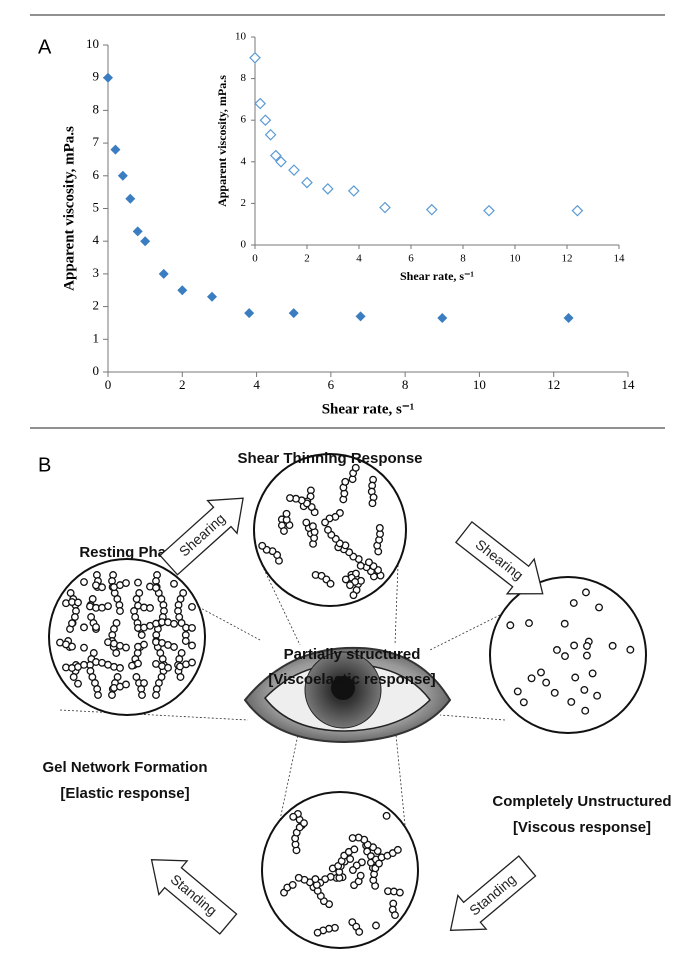  Describe the element at coordinates (244, 203) in the screenshot. I see `y-tick-label: 2` at that location.